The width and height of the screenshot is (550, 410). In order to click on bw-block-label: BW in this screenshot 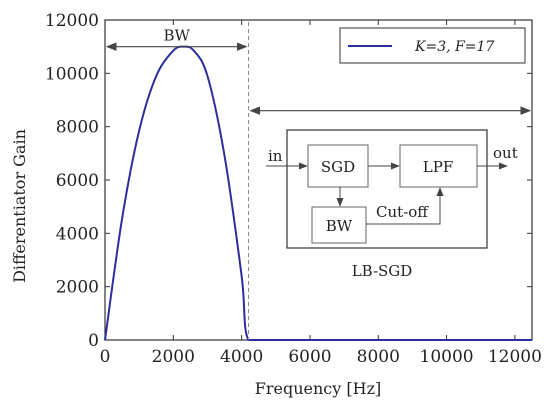, I will do `click(339, 226)`.